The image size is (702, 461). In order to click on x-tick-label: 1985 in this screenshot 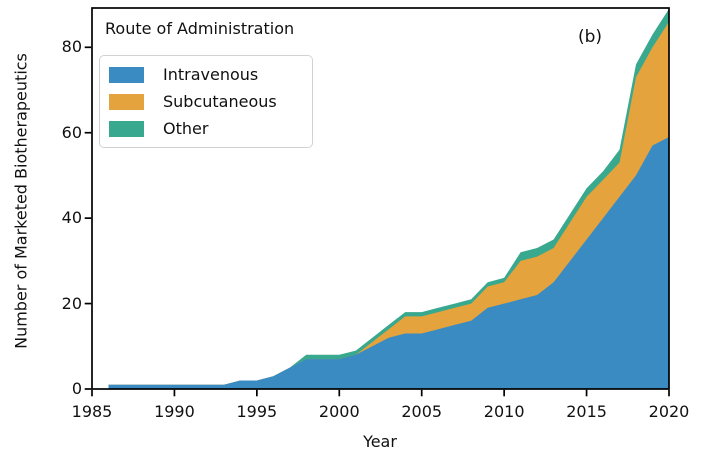, I will do `click(92, 411)`.